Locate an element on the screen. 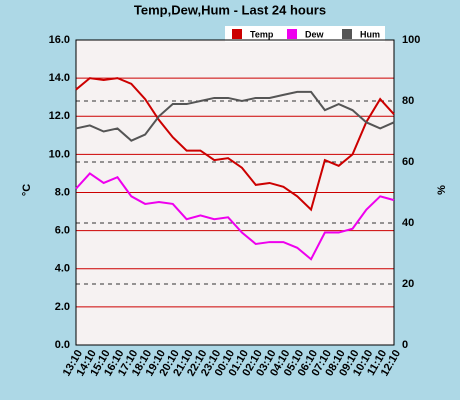 This screenshot has width=460, height=400. y2-tick-label: 0 is located at coordinates (405, 345).